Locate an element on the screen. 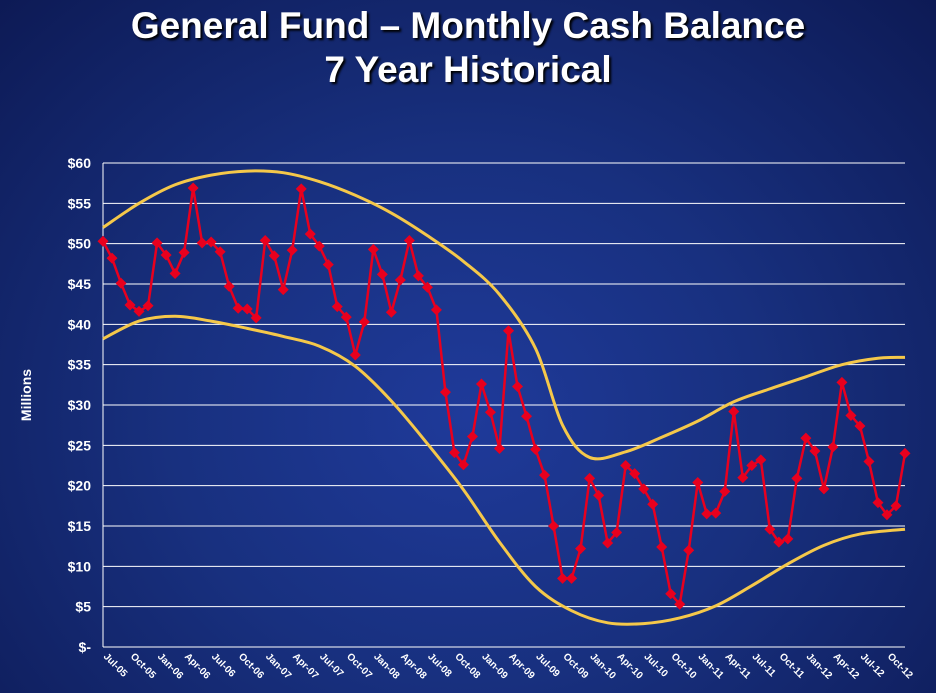  y-tick-label: $15 is located at coordinates (80, 526).